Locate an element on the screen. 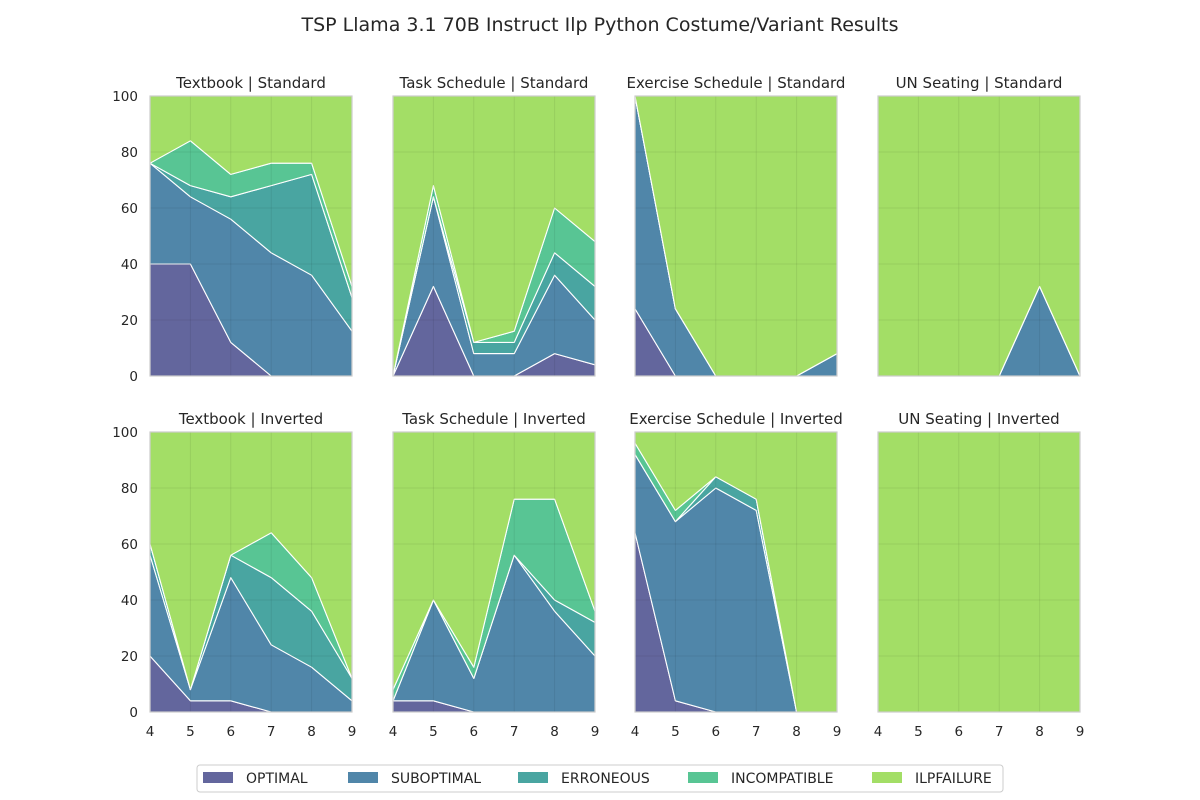 This screenshot has height=800, width=1200. legend-box is located at coordinates (600, 778).